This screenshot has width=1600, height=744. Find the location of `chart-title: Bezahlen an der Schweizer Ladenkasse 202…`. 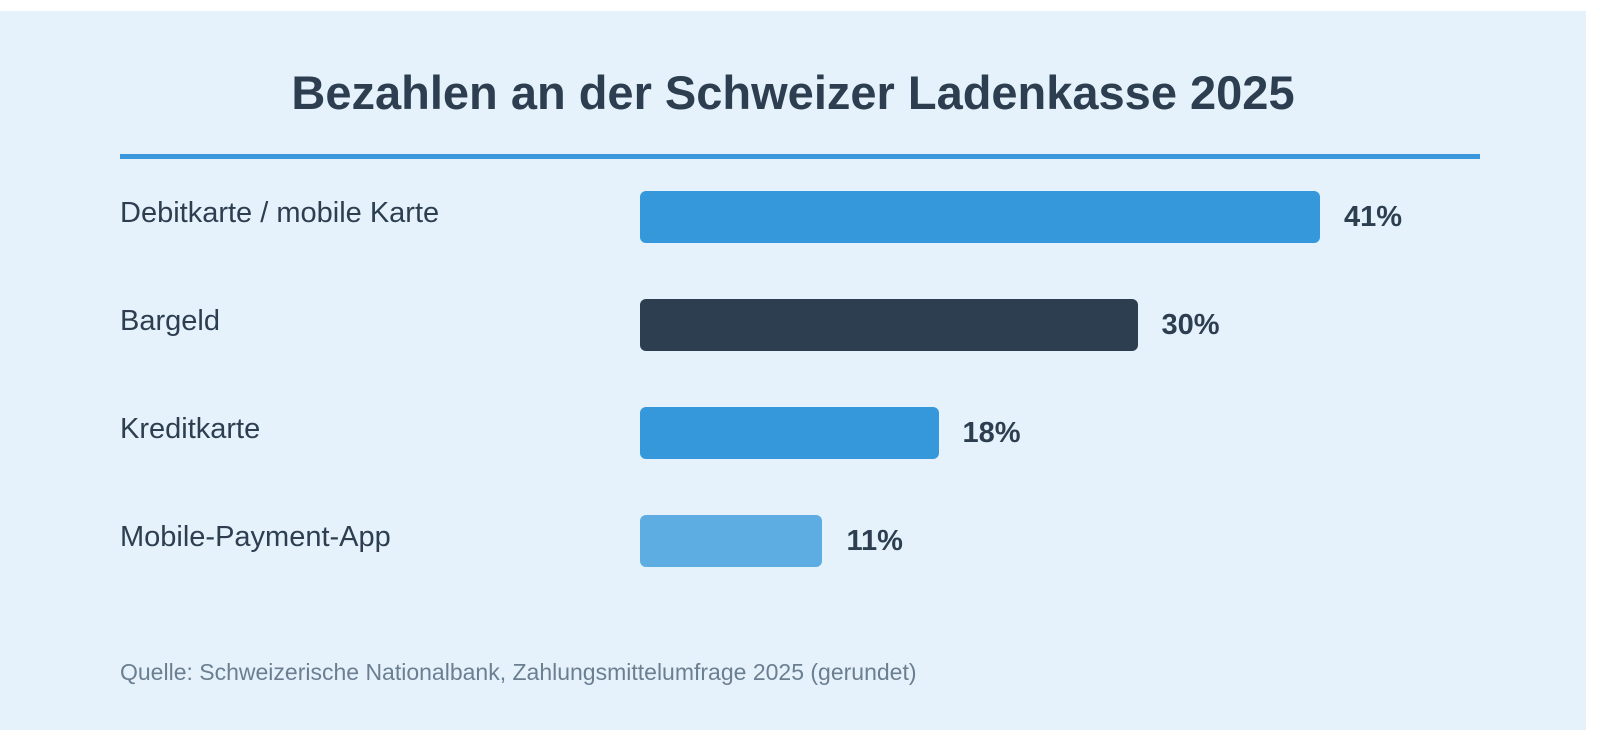

chart-title: Bezahlen an der Schweizer Ladenkasse 202… is located at coordinates (793, 92).